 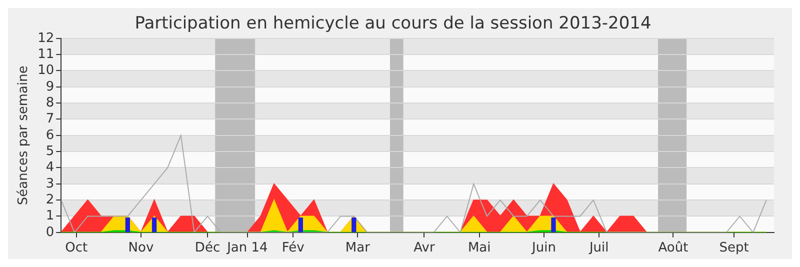 I want to click on y-tick-label: 6, so click(x=50, y=135).